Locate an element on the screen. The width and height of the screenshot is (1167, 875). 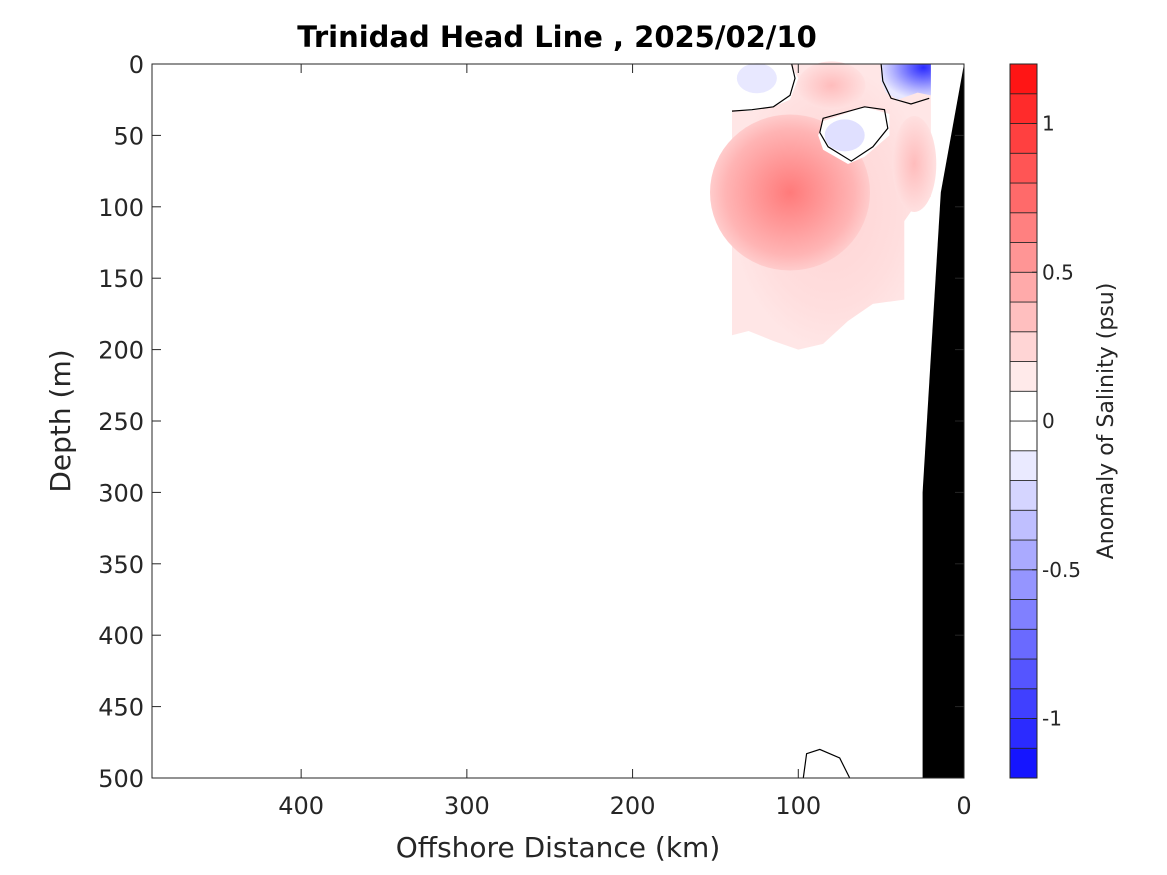
colorbar-tick-label: -0.5 is located at coordinates (1061, 570).